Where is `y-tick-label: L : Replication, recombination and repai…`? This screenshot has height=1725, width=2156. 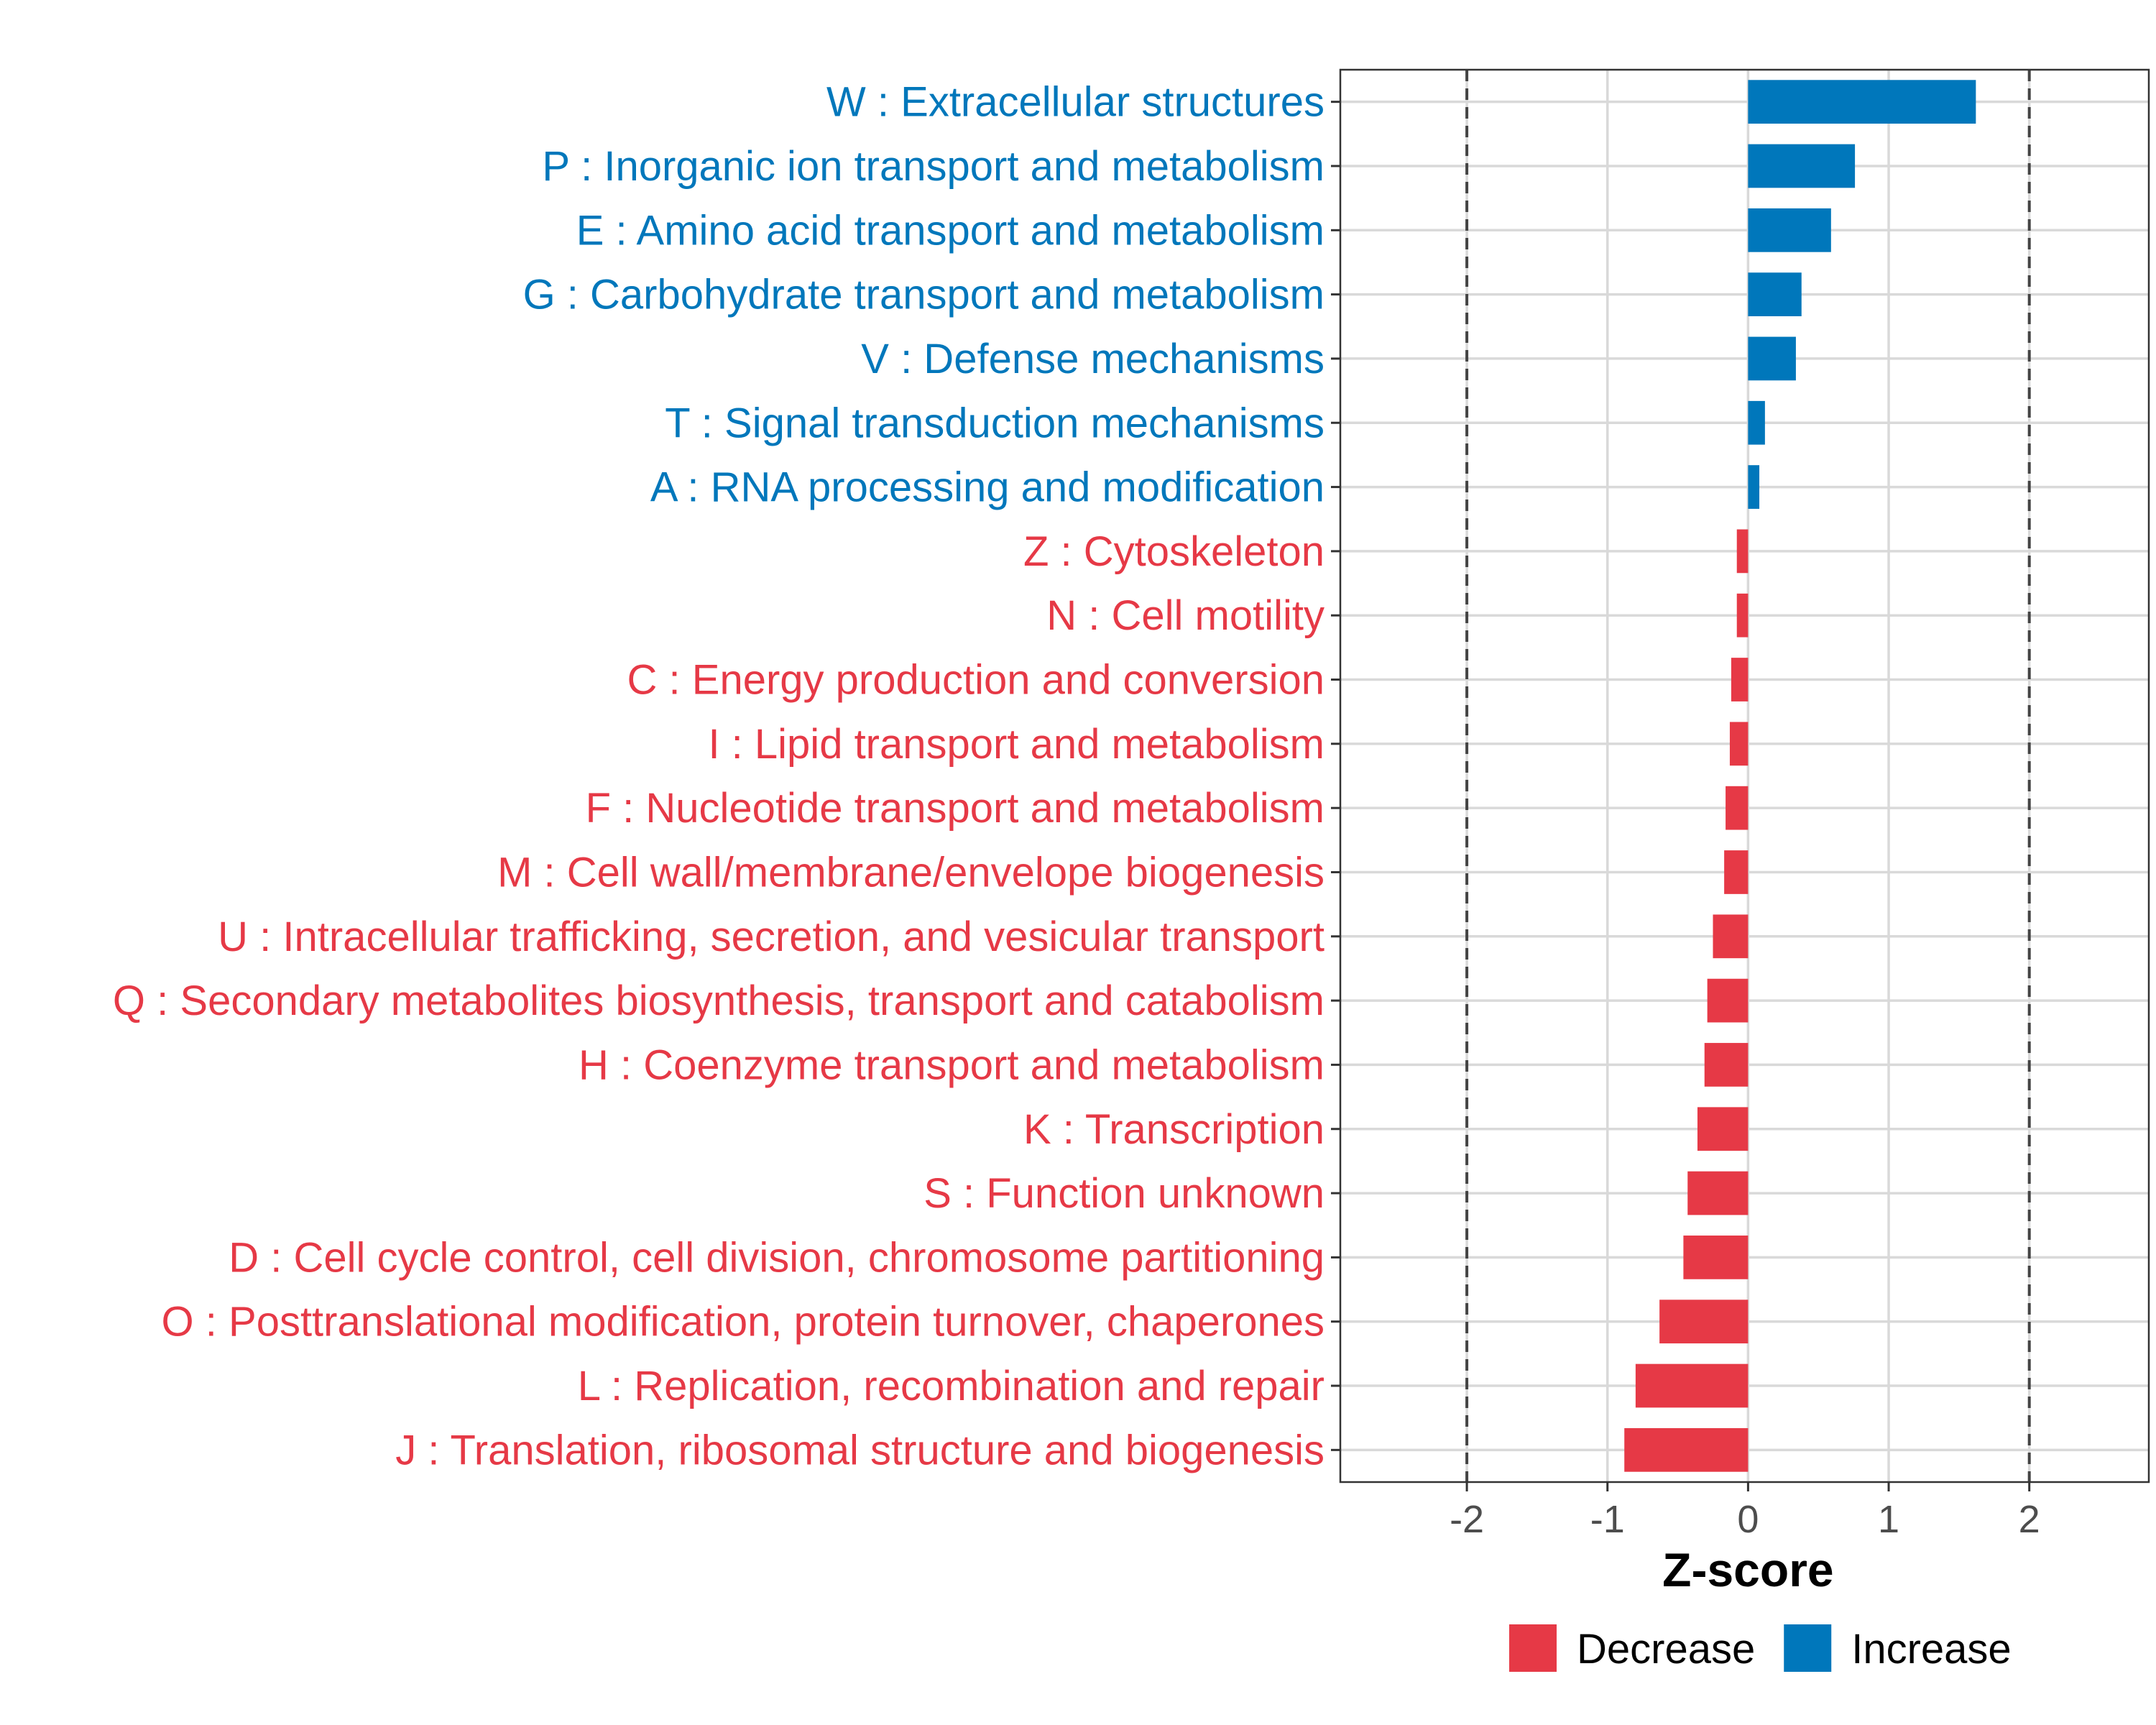 y-tick-label: L : Replication, recombination and repai… is located at coordinates (951, 1386).